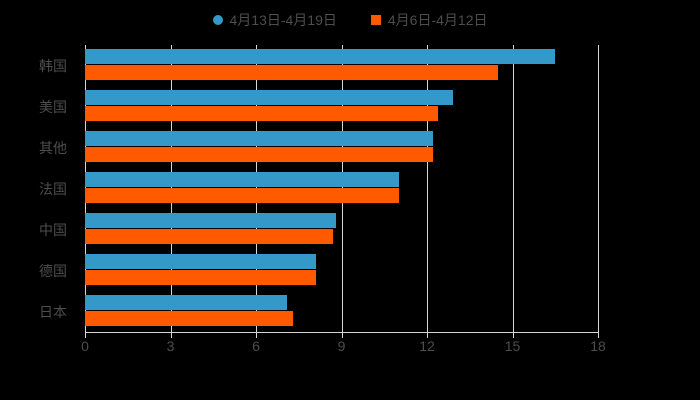  What do you see at coordinates (256, 346) in the screenshot?
I see `x-axis-tick-label: 6` at bounding box center [256, 346].